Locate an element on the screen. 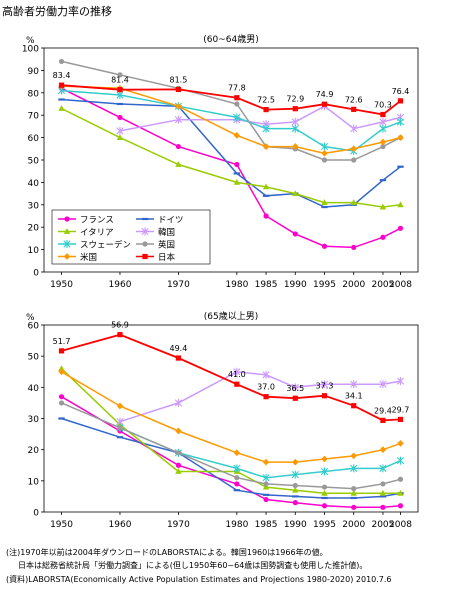 The height and width of the screenshot is (593, 450). data-label: 34.1 is located at coordinates (354, 396).